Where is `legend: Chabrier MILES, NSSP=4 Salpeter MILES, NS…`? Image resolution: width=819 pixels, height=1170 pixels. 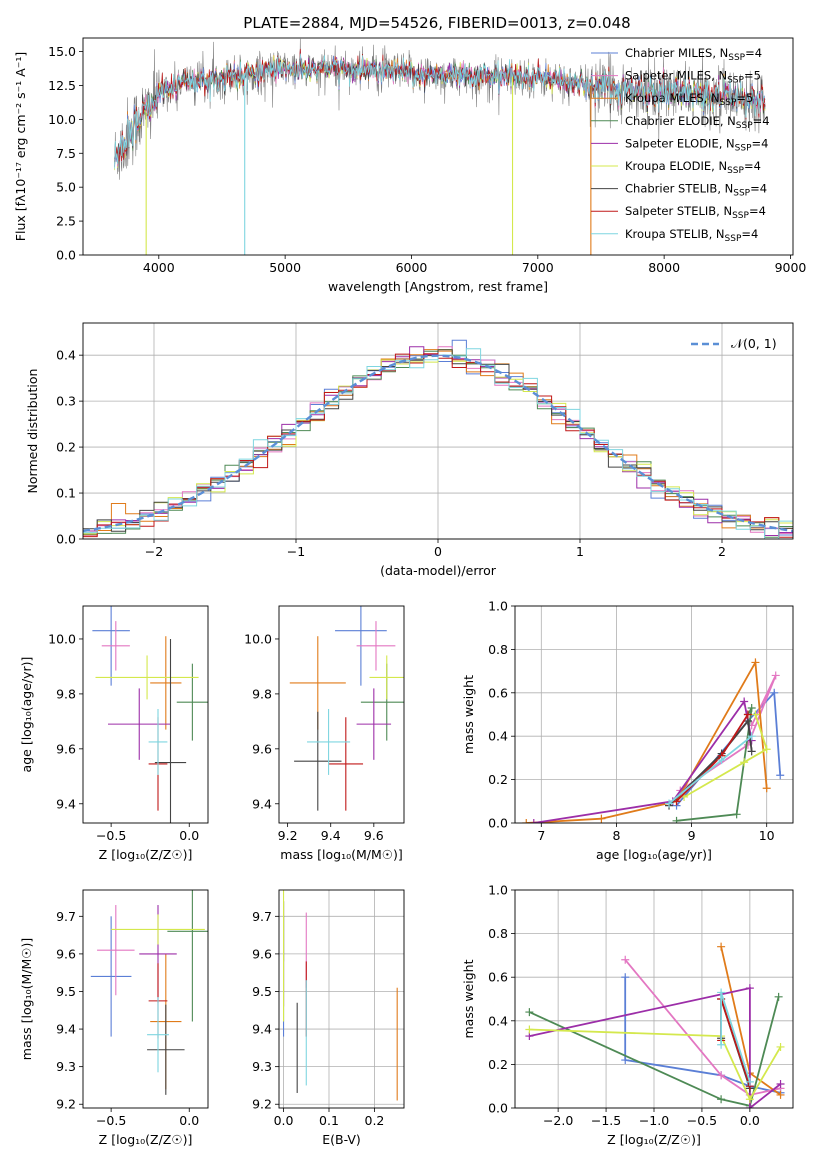
legend: Chabrier MILES, NSSP=4 Salpeter MILES, NS… is located at coordinates (680, 145).